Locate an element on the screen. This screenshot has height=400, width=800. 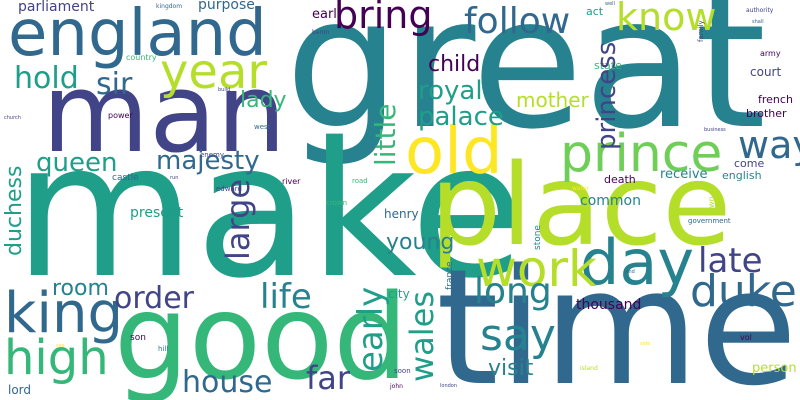
word-early: early is located at coordinates (371, 329).